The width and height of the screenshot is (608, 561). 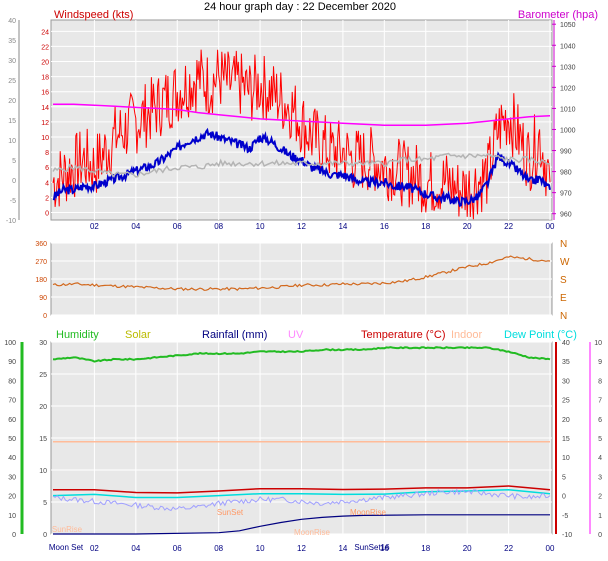 What do you see at coordinates (600, 420) in the screenshot?
I see `uv-tick: 6` at bounding box center [600, 420].